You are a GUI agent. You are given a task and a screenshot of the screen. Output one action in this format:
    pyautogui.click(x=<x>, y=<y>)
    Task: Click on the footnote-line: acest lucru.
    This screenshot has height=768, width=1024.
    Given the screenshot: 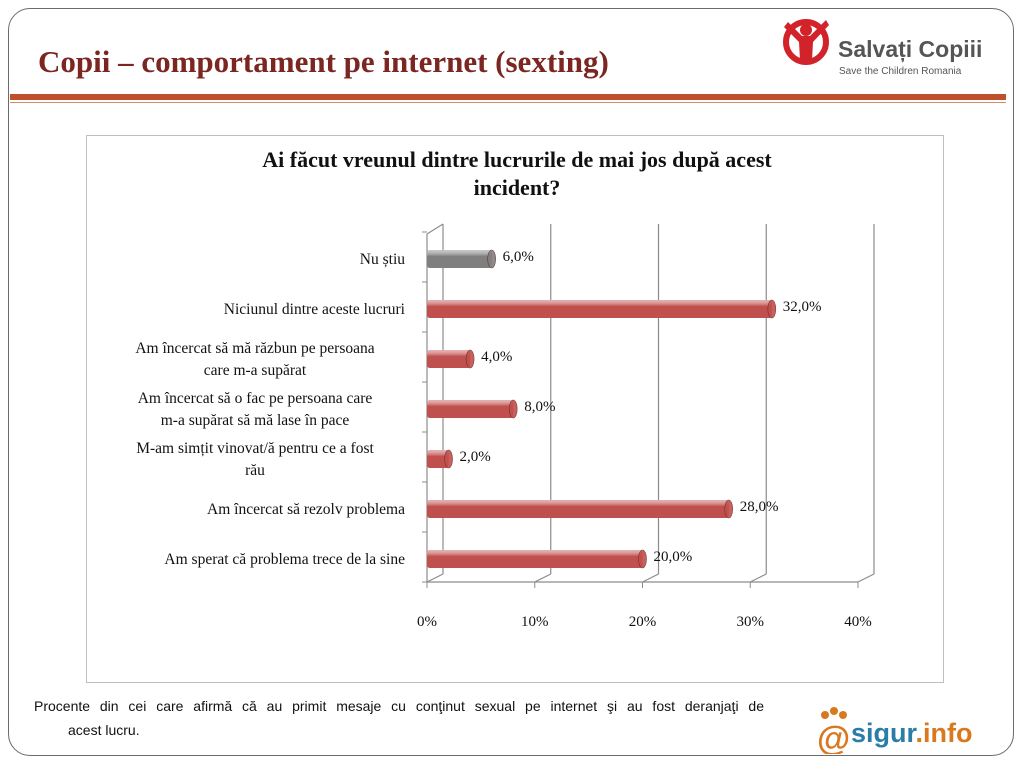 What is the action you would take?
    pyautogui.click(x=104, y=730)
    